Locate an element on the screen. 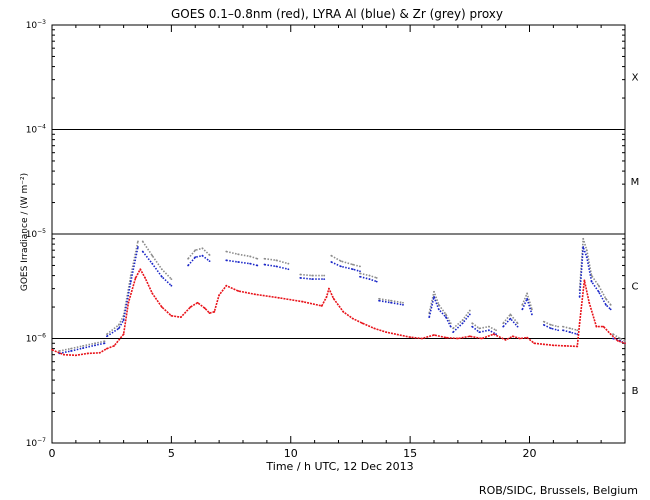 This screenshot has height=500, width=650. y-tick-label: 10⁻⁶ is located at coordinates (36, 339).